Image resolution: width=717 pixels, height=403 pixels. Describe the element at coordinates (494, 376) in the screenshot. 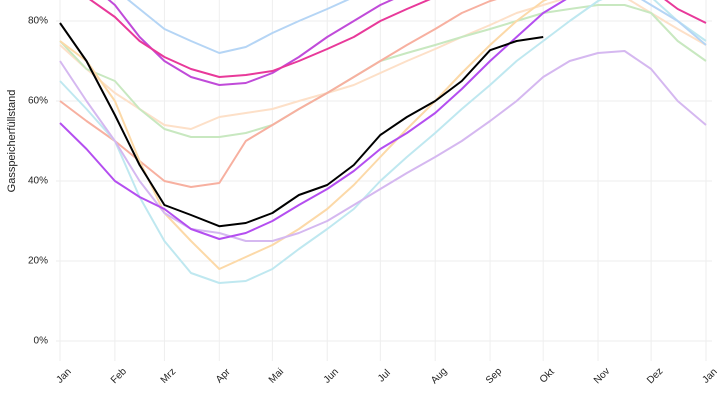

I see `x-tick-label: Sep` at that location.